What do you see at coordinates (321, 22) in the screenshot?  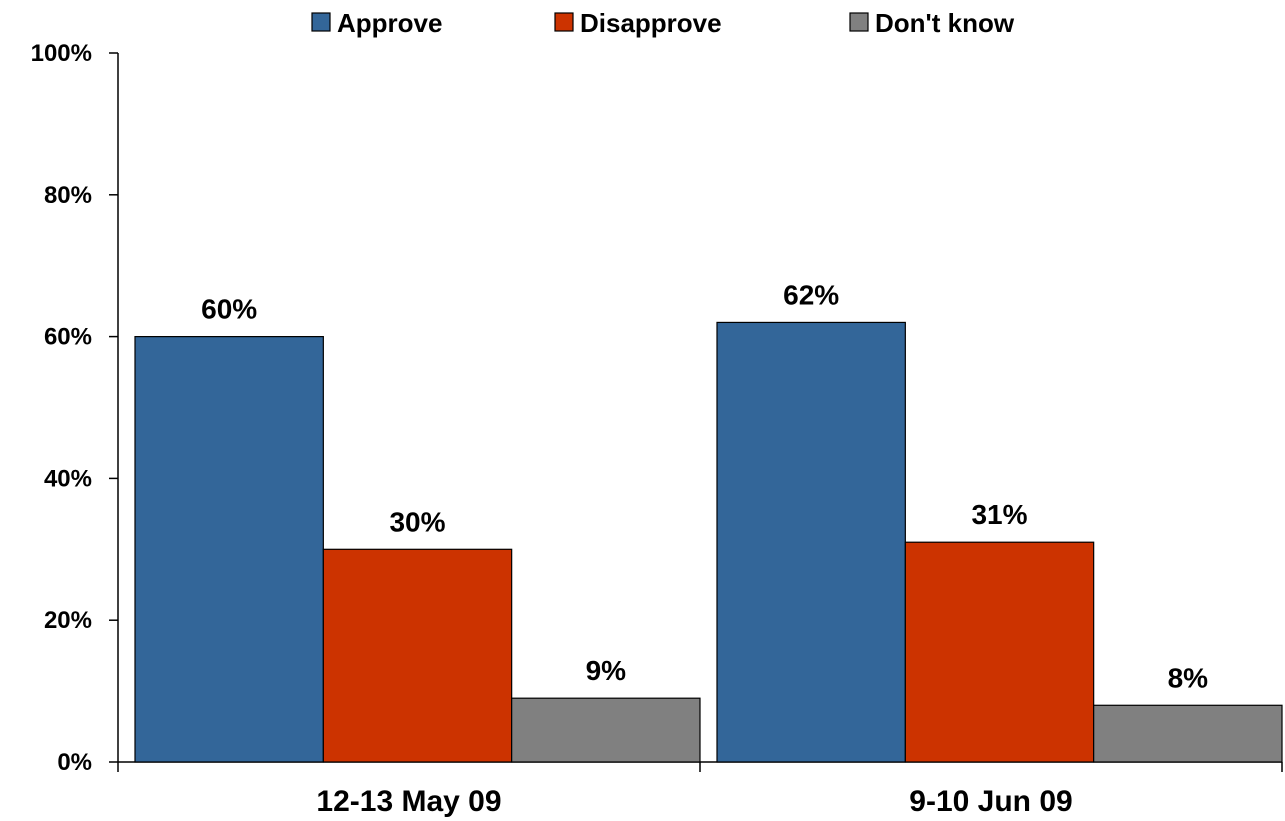 I see `legend-swatch-approve` at bounding box center [321, 22].